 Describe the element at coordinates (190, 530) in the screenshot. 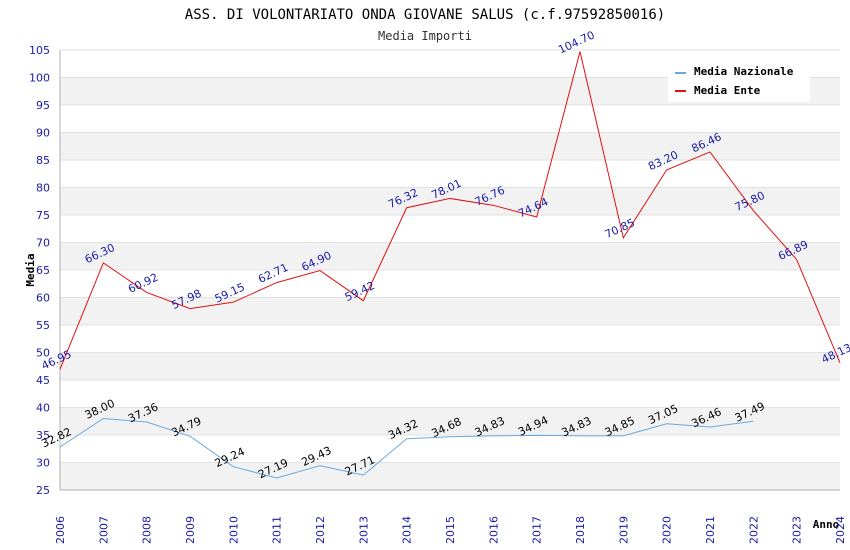

I see `x-tick-label: 2009` at that location.